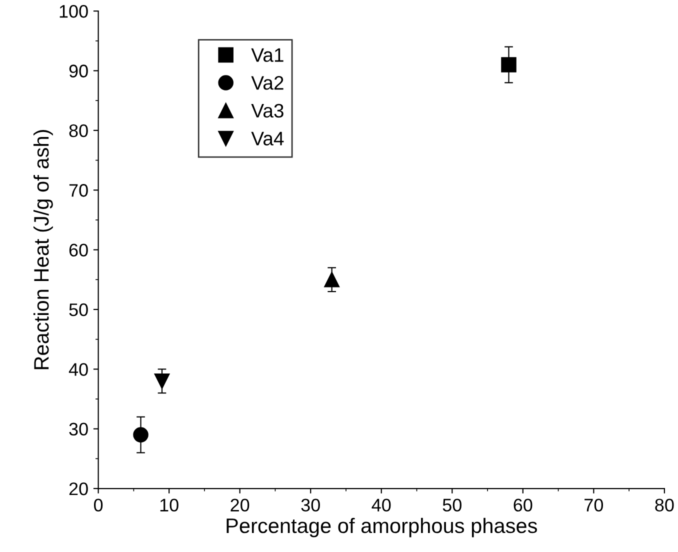  Describe the element at coordinates (169, 505) in the screenshot. I see `x-tick-label: 10` at that location.